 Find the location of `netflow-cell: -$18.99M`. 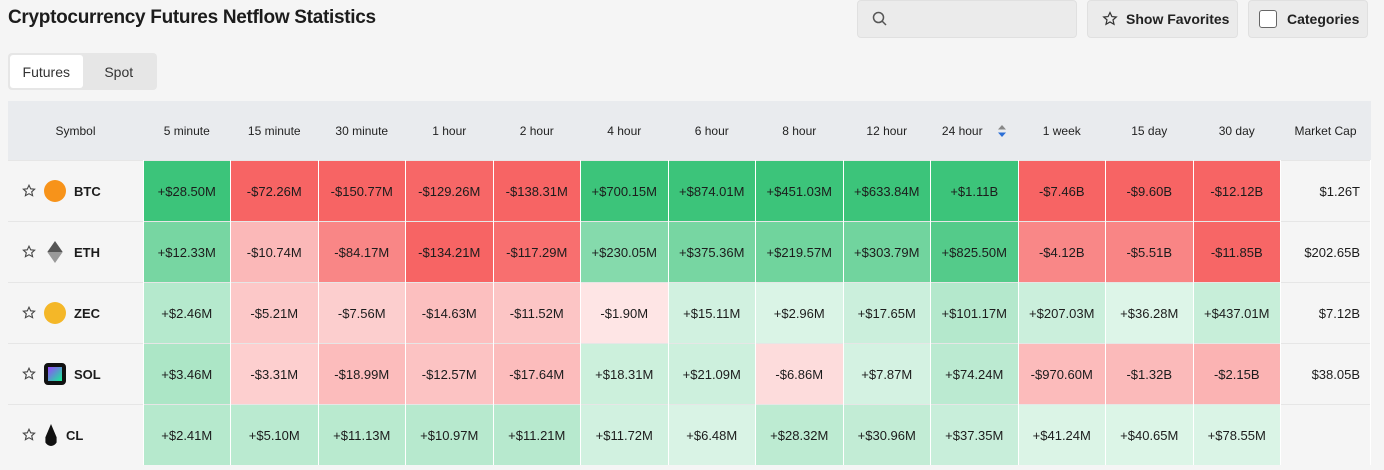

netflow-cell: -$18.99M is located at coordinates (362, 374).